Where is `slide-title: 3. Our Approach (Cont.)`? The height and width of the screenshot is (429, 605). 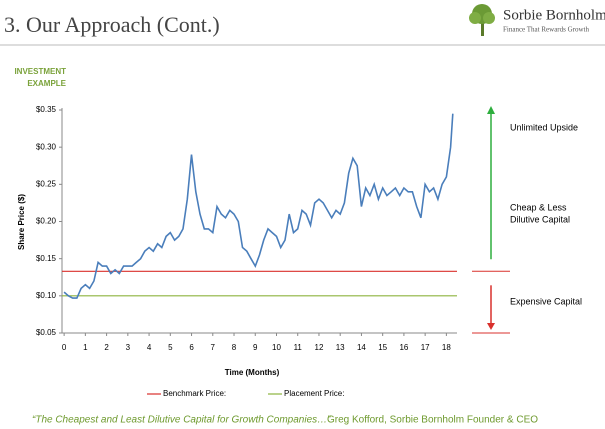 slide-title: 3. Our Approach (Cont.) is located at coordinates (112, 24).